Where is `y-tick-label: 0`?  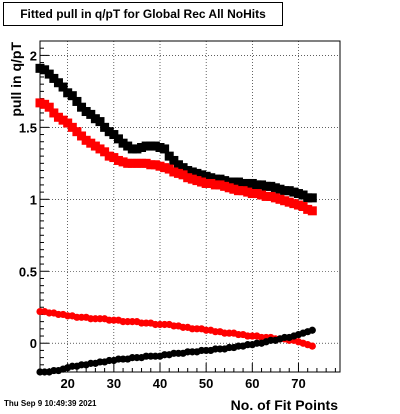 y-tick-label: 0 is located at coordinates (33, 343).